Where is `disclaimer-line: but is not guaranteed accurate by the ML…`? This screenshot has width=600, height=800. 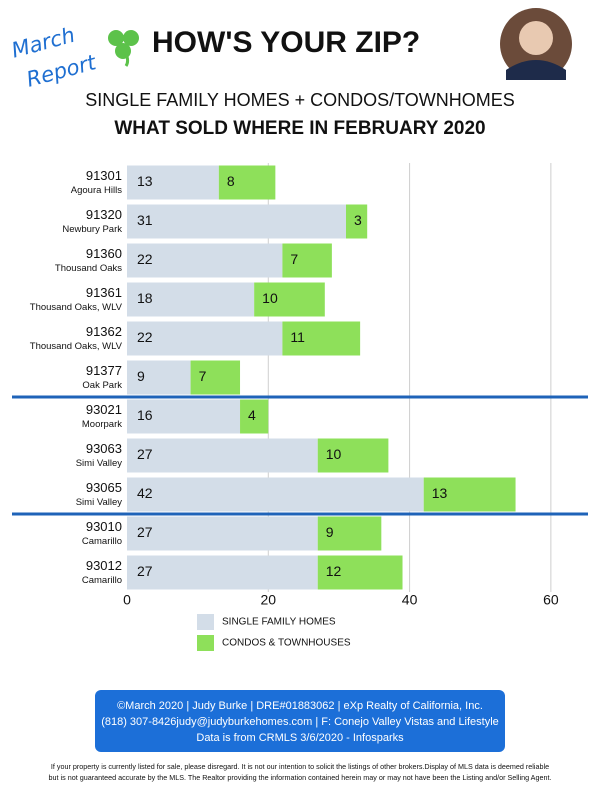
disclaimer-line: but is not guaranteed accurate by the ML… is located at coordinates (300, 777).